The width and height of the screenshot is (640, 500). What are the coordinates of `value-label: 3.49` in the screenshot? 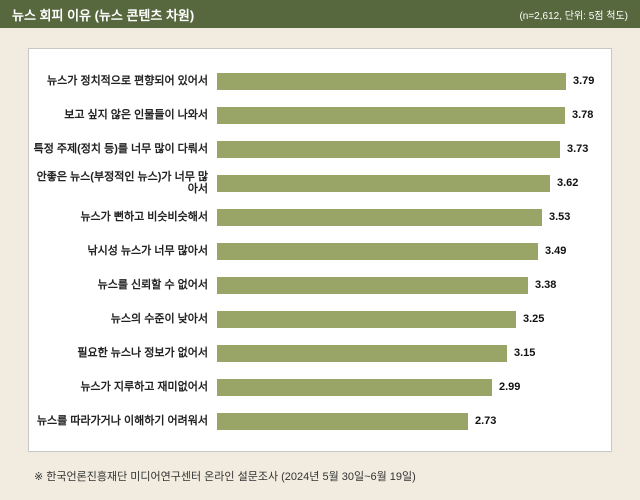 It's located at (556, 251).